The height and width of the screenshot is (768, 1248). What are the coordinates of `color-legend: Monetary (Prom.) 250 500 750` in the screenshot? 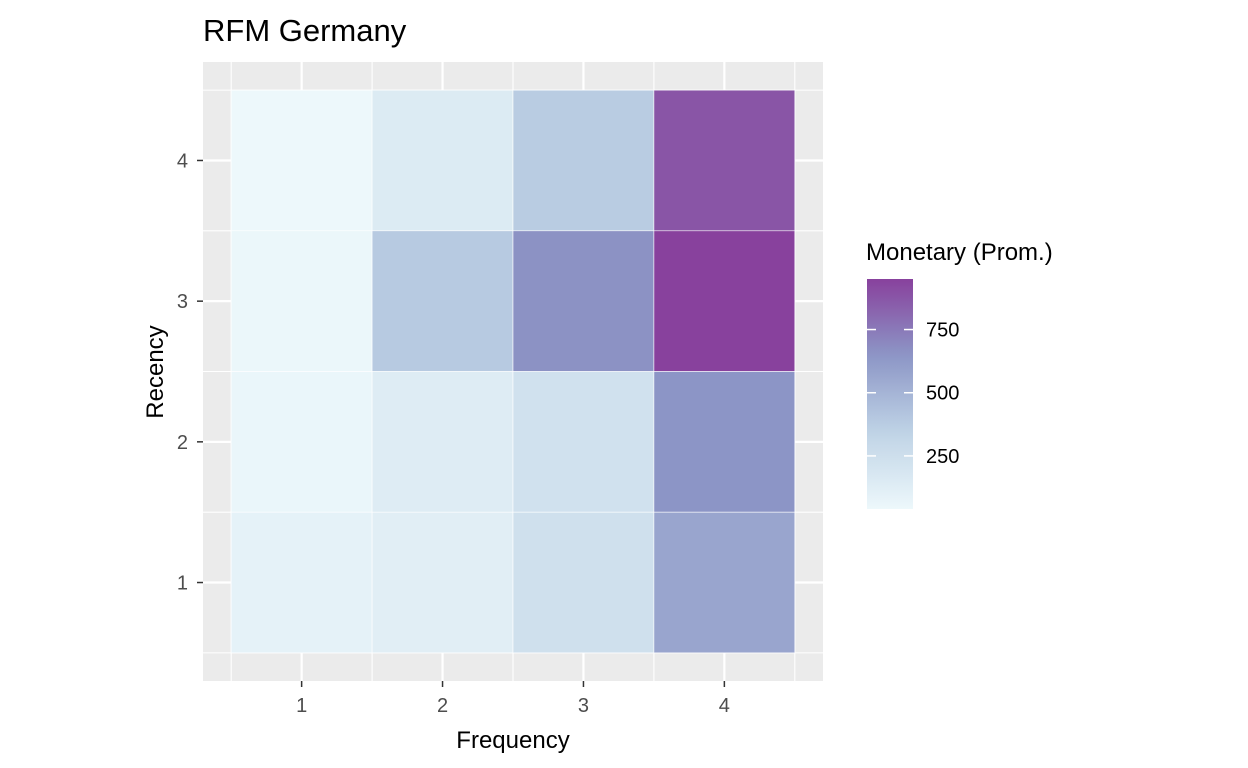 It's located at (959, 374).